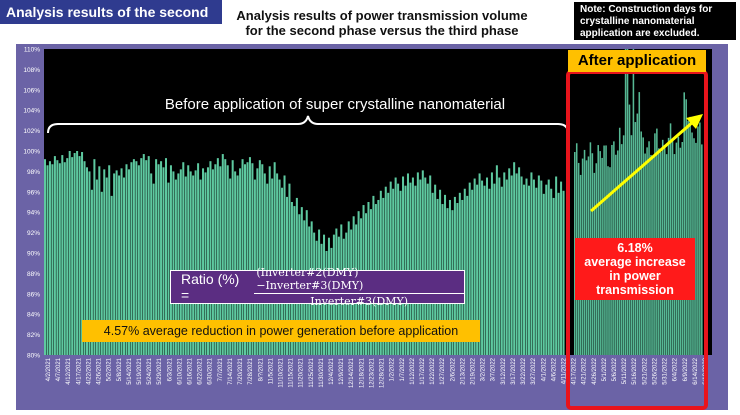  I want to click on y-tick-label: 106%, so click(31, 90).